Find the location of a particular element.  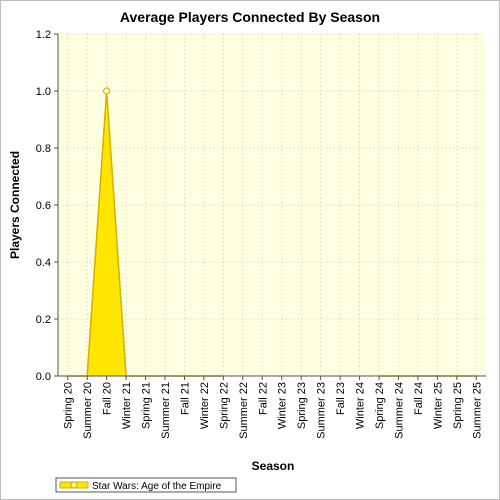

y-tick-label: 0.2 is located at coordinates (43, 320).